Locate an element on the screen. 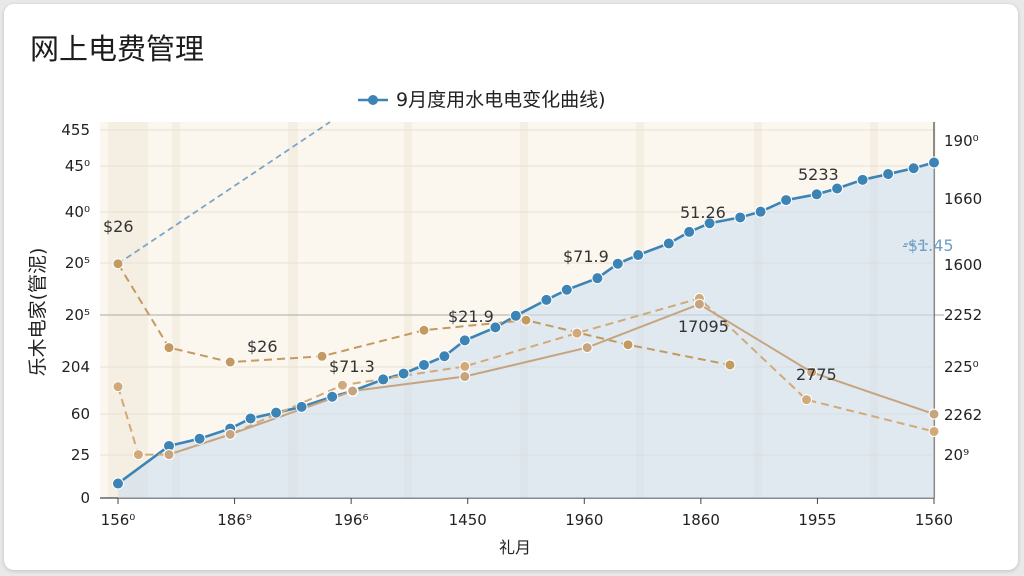  y-tick-label: 25 is located at coordinates (80, 455).